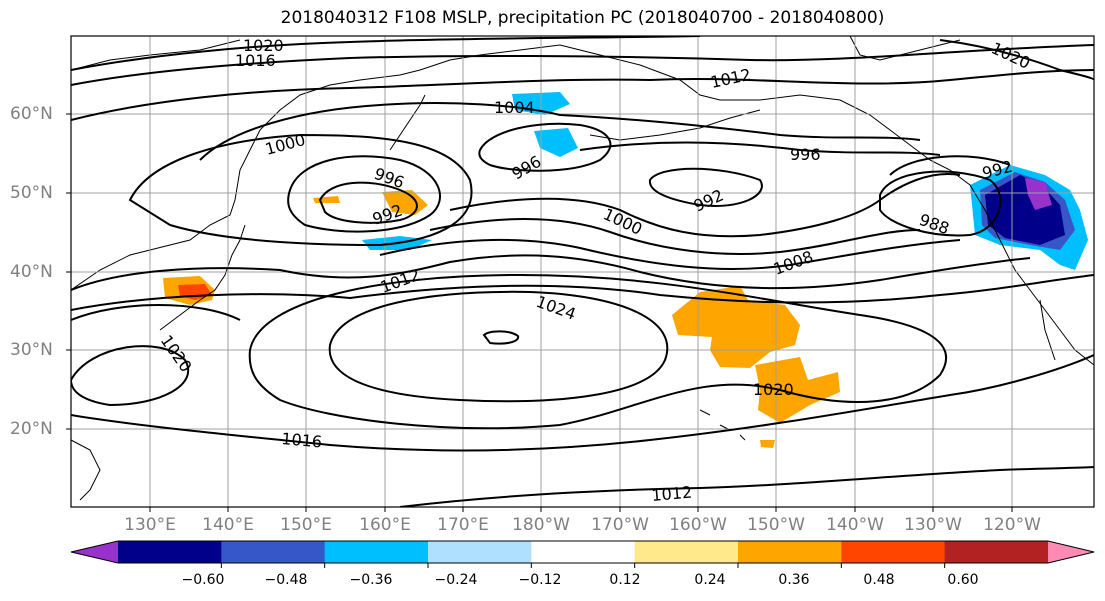 This screenshot has width=1105, height=601. I want to click on isobar-small-loop, so click(501, 337).